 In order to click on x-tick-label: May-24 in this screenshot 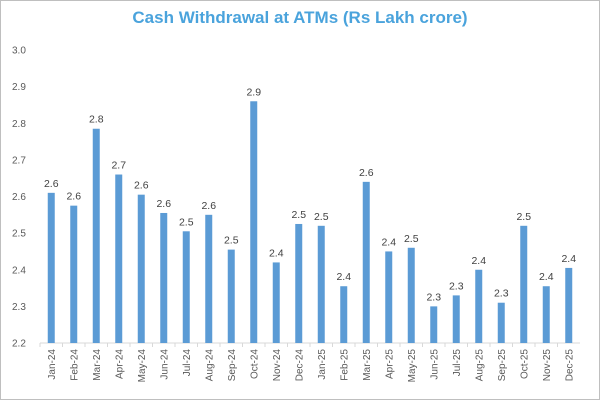, I will do `click(142, 366)`.